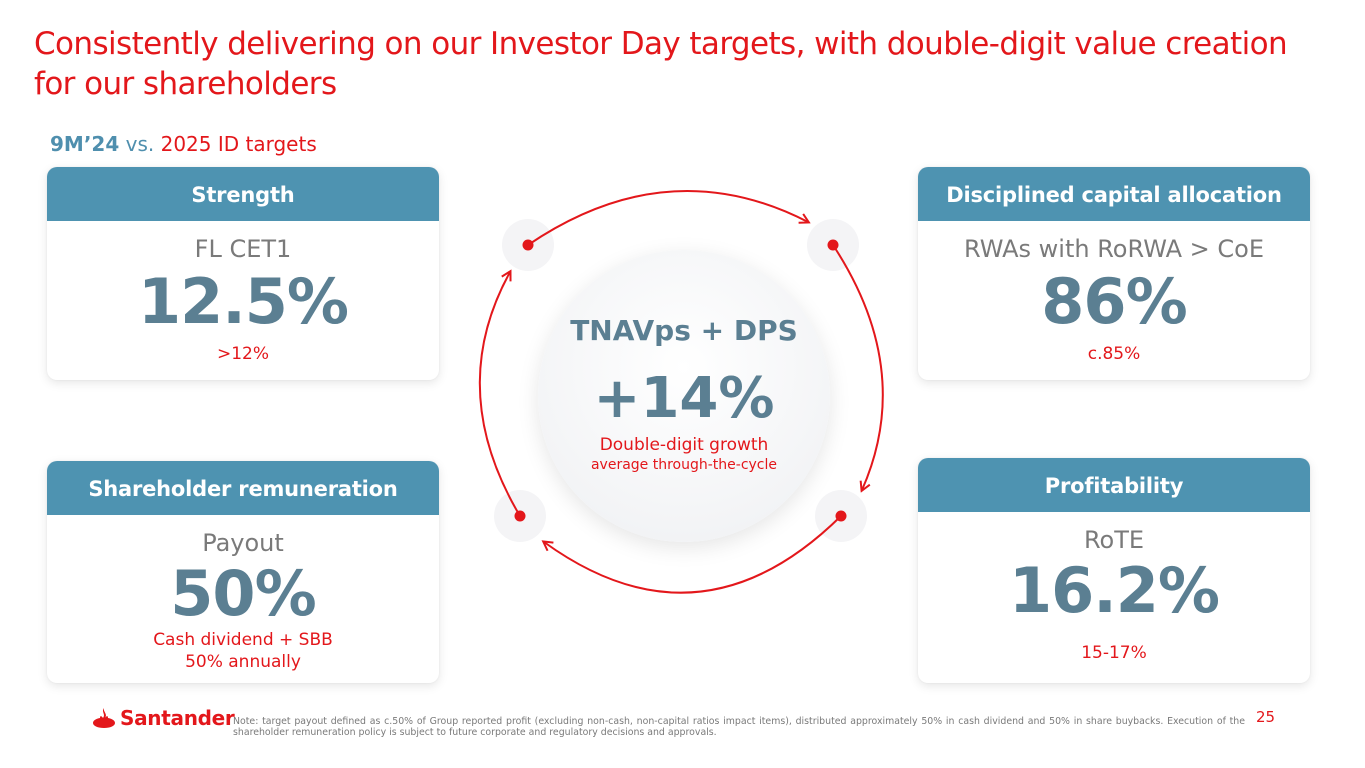  Describe the element at coordinates (140, 144) in the screenshot. I see `vs-label: vs.` at that location.